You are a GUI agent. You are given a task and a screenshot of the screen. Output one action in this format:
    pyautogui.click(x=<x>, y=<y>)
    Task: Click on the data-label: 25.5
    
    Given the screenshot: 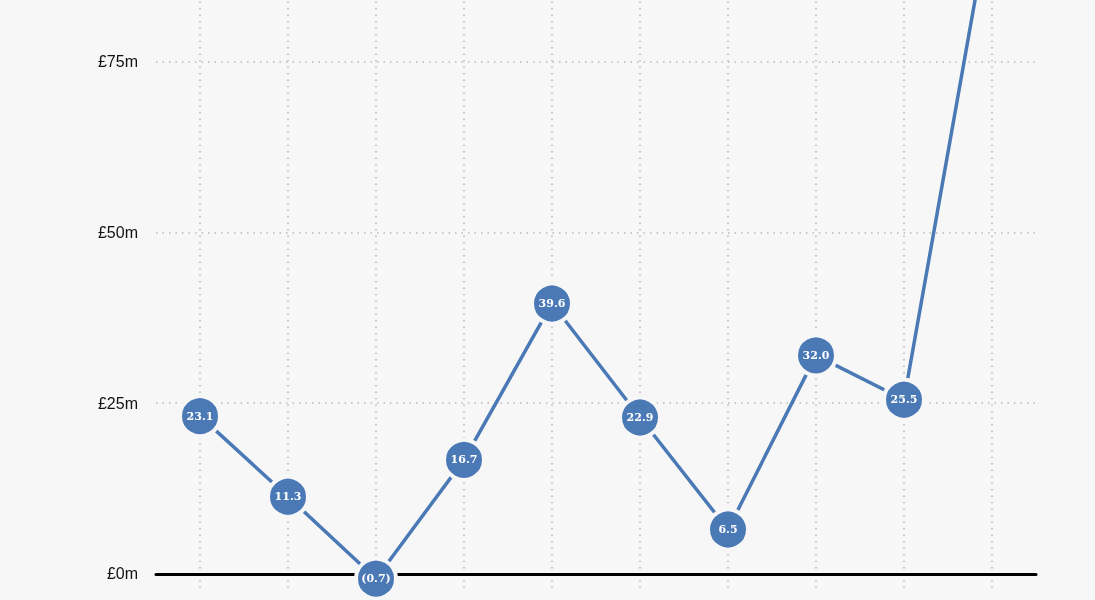 What is the action you would take?
    pyautogui.click(x=904, y=400)
    